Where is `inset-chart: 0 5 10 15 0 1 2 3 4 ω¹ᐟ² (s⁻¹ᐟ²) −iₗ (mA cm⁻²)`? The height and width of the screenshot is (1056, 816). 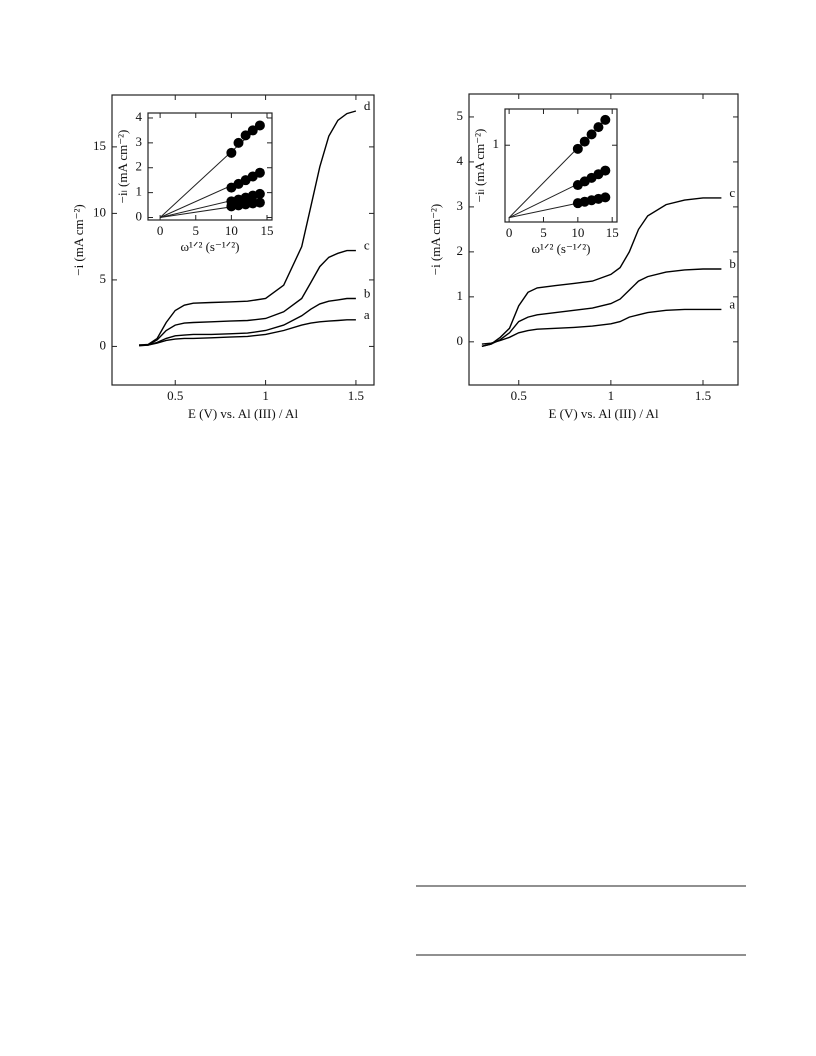 inset-chart: 0 5 10 15 0 1 2 3 4 ω¹ᐟ² (s⁻¹ᐟ²) −iₗ (mA cm⁻²) is located at coordinates (194, 181).